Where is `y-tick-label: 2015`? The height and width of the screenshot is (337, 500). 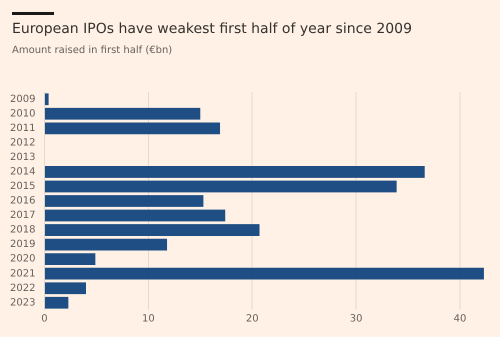
y-tick-label: 2015 is located at coordinates (23, 186).